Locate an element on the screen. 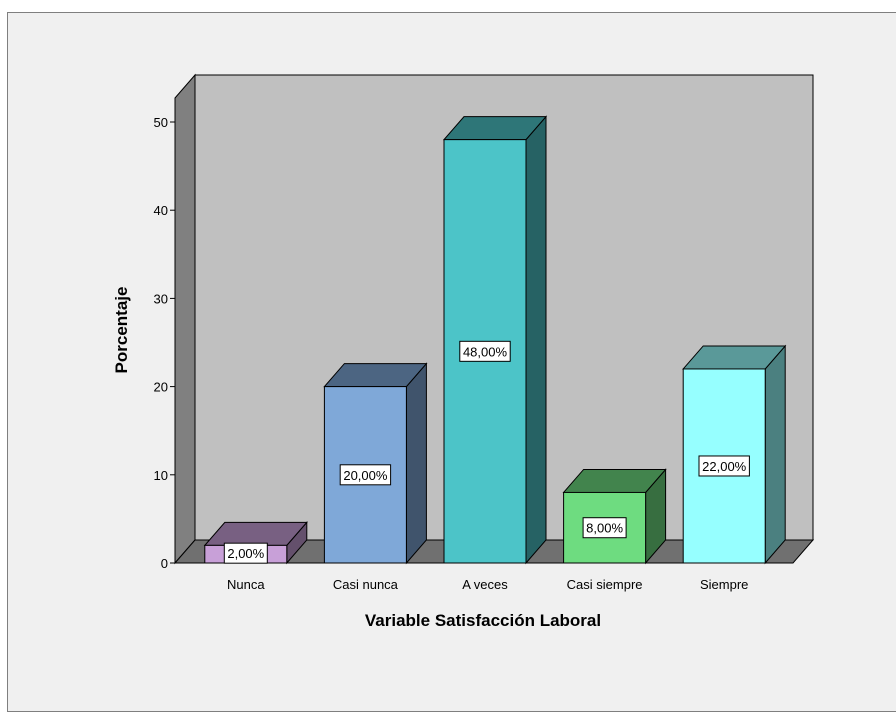  y-tick-label: 40 is located at coordinates (161, 210).